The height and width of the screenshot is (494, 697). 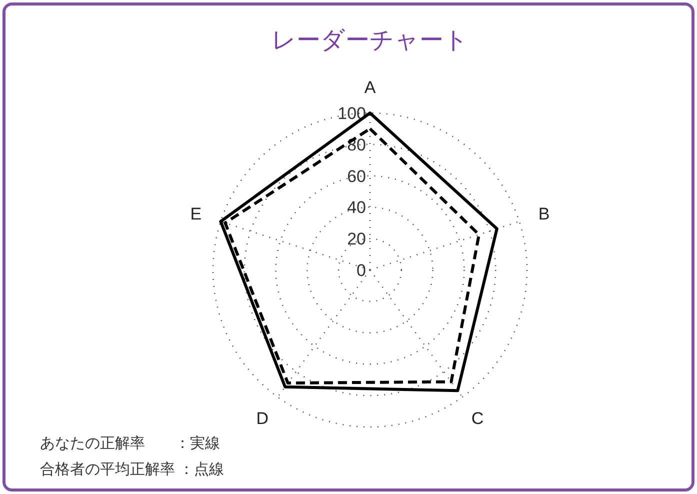 I want to click on spoke-label: D, so click(x=262, y=418).